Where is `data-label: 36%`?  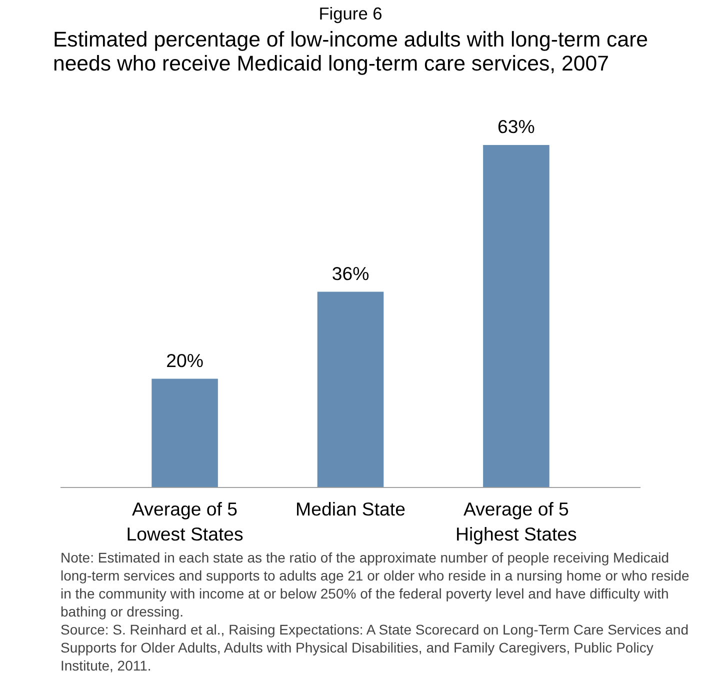
data-label: 36% is located at coordinates (351, 273).